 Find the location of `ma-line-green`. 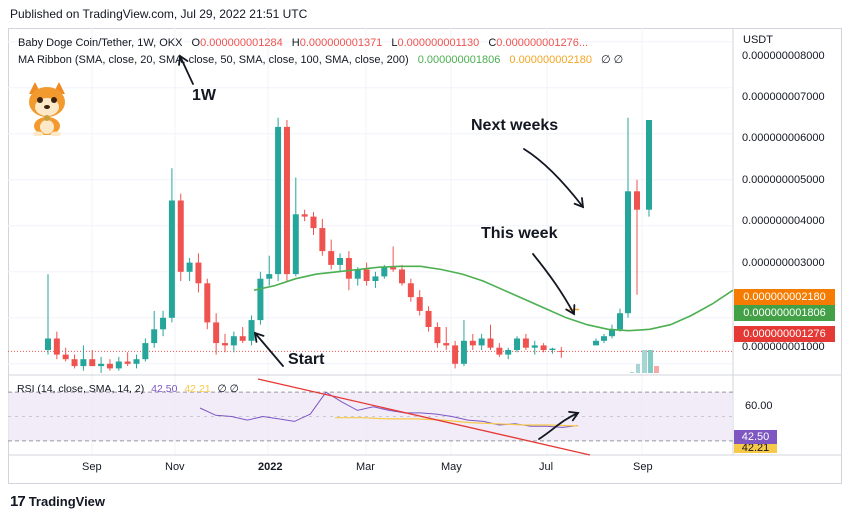

ma-line-green is located at coordinates (493, 298).